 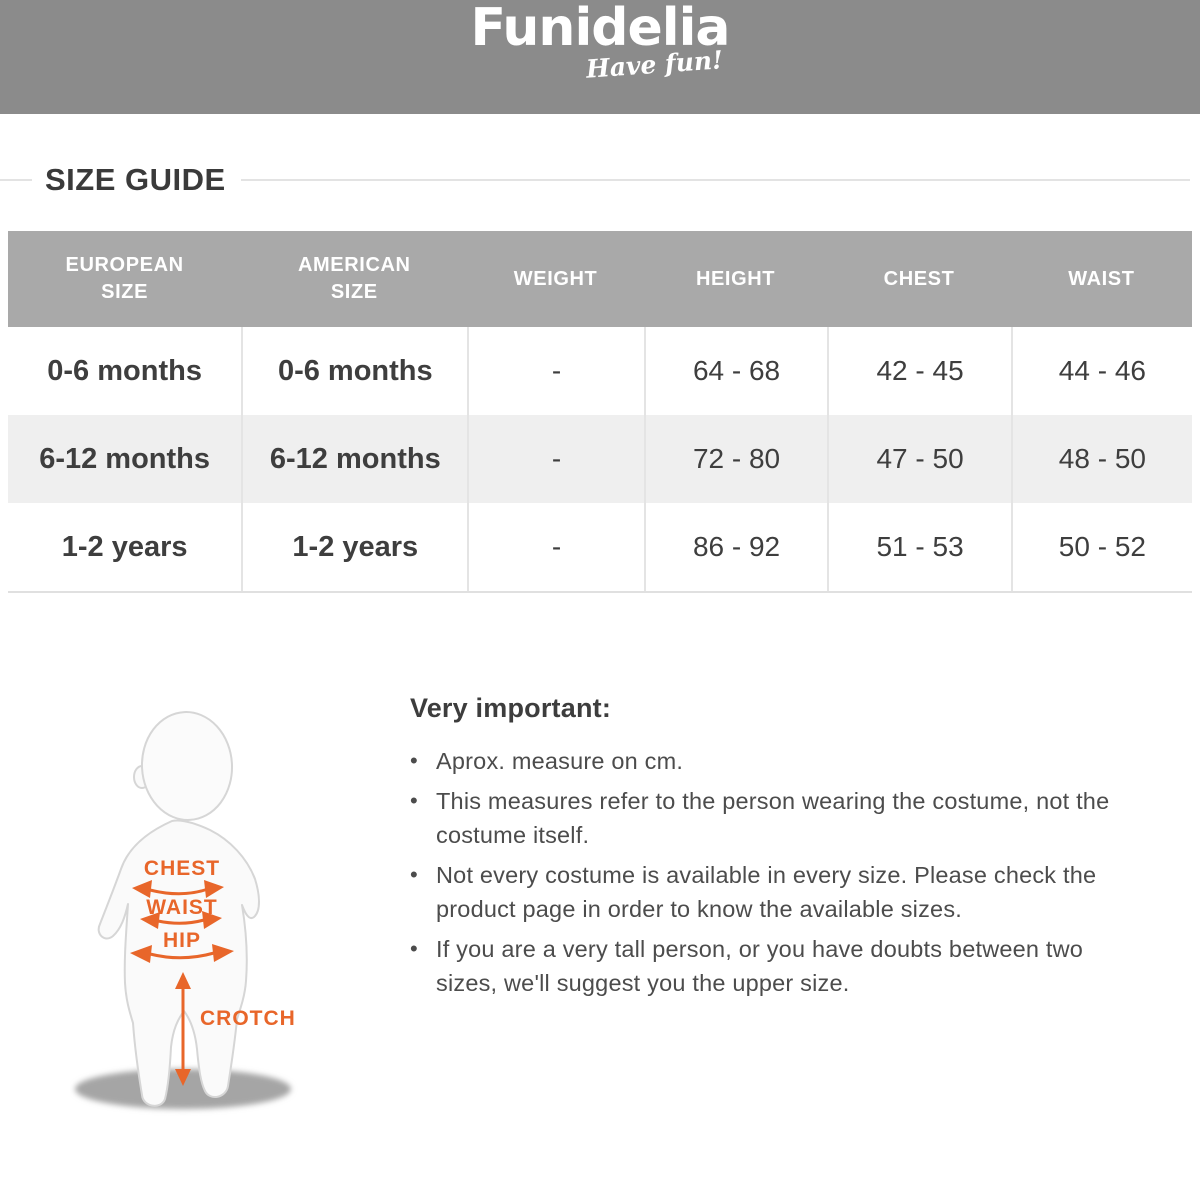 What do you see at coordinates (182, 907) in the screenshot?
I see `waist-measure-label: WAIST` at bounding box center [182, 907].